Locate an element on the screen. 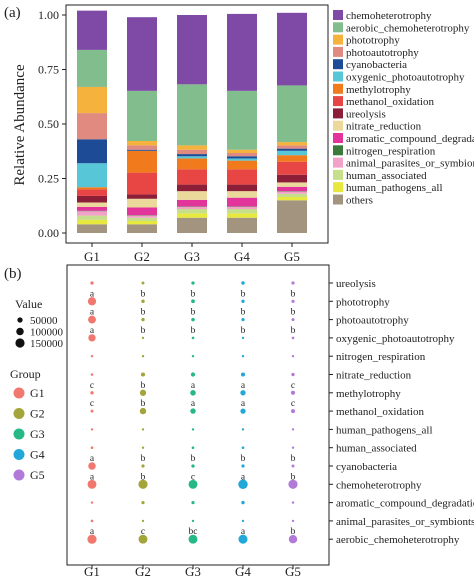 The width and height of the screenshot is (474, 578). function-label: human_pathogens_all is located at coordinates (384, 430).